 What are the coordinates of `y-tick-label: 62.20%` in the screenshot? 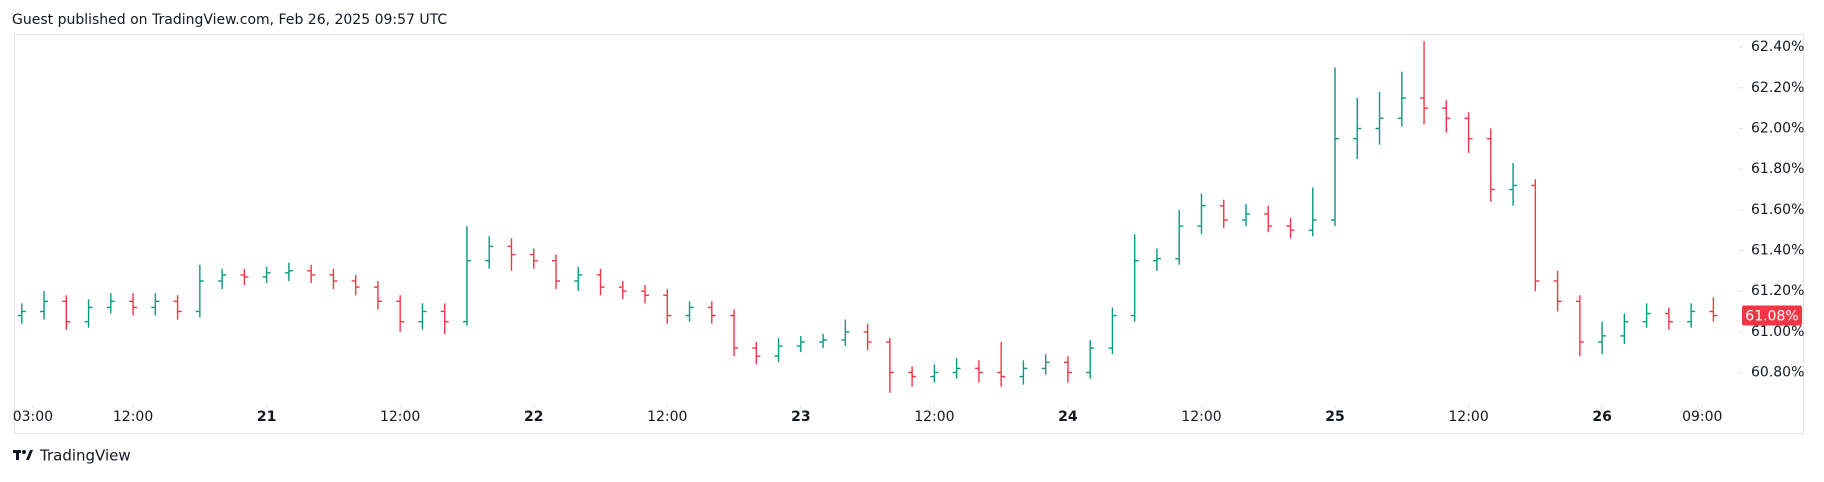 It's located at (1777, 88).